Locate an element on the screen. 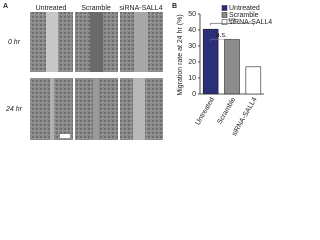  y-tick-label: 10 is located at coordinates (192, 78).